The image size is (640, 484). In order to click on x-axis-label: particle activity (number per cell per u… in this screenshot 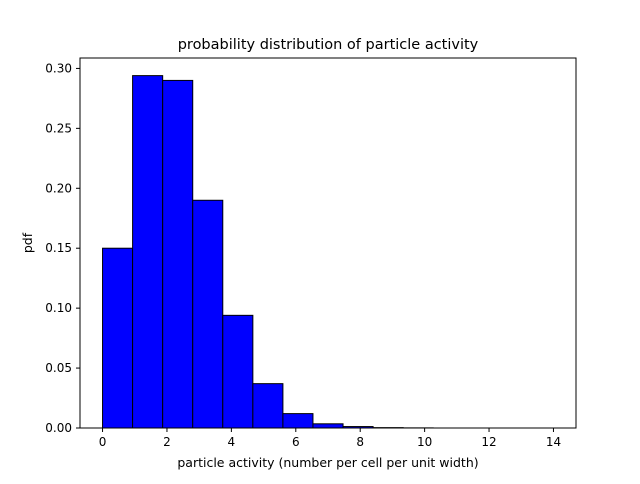, I will do `click(327, 462)`.